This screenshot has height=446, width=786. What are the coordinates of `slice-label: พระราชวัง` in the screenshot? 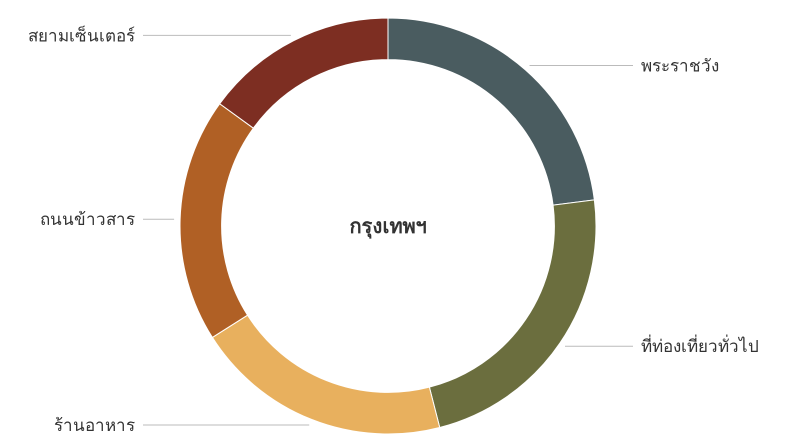 It's located at (680, 66).